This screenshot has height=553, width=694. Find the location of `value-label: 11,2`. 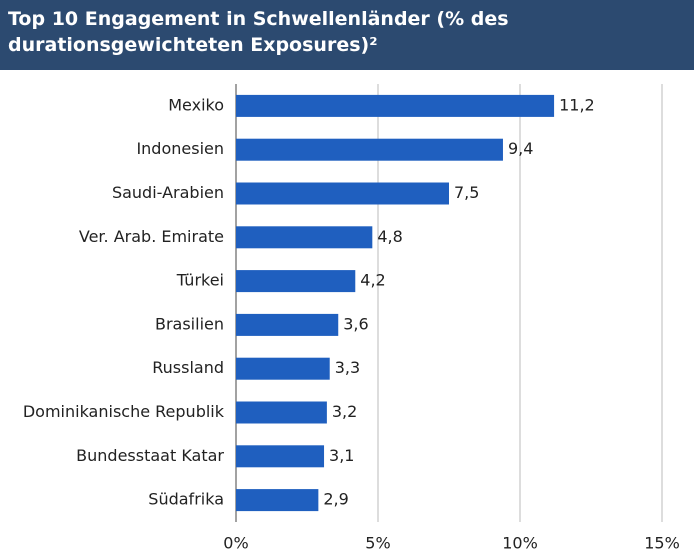

value-label: 11,2 is located at coordinates (577, 104).